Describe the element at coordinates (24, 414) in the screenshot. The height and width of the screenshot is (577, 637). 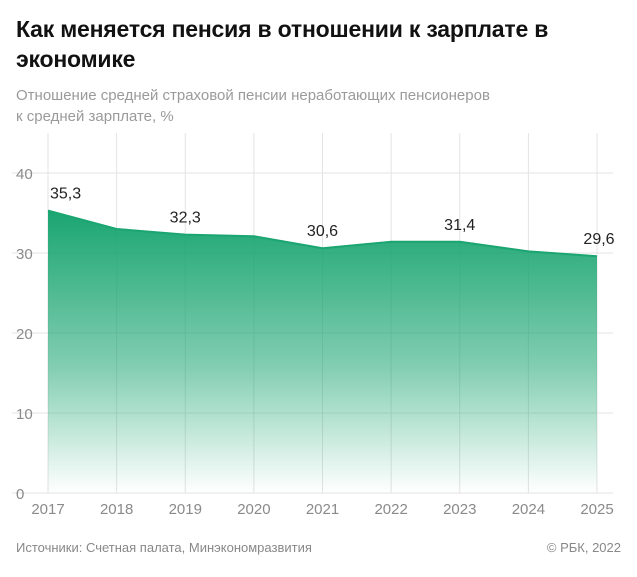
I see `y-tick-label-10: 10` at that location.